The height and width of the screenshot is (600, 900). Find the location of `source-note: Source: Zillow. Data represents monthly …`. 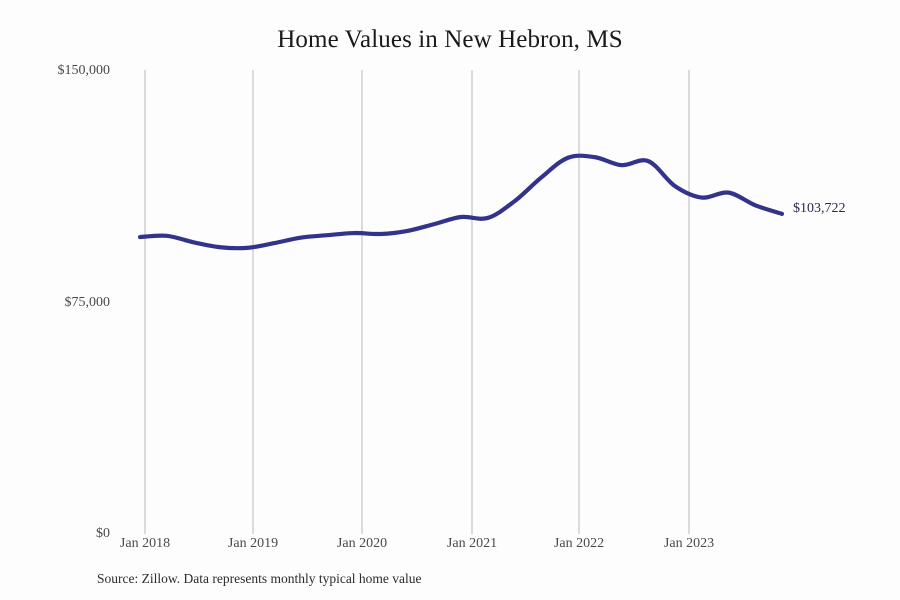

source-note: Source: Zillow. Data represents monthly … is located at coordinates (259, 578).